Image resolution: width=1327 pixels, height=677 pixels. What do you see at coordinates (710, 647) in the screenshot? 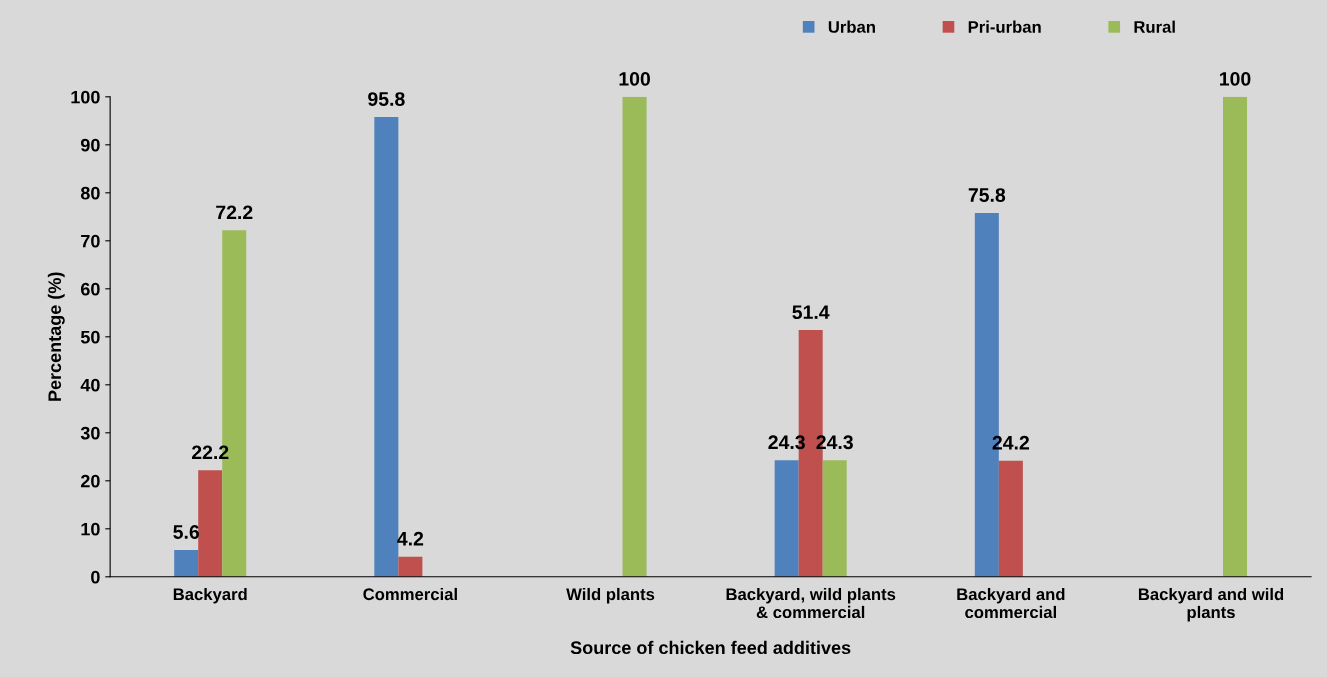
I see `x-axis-title: Source of chicken feed additives` at bounding box center [710, 647].